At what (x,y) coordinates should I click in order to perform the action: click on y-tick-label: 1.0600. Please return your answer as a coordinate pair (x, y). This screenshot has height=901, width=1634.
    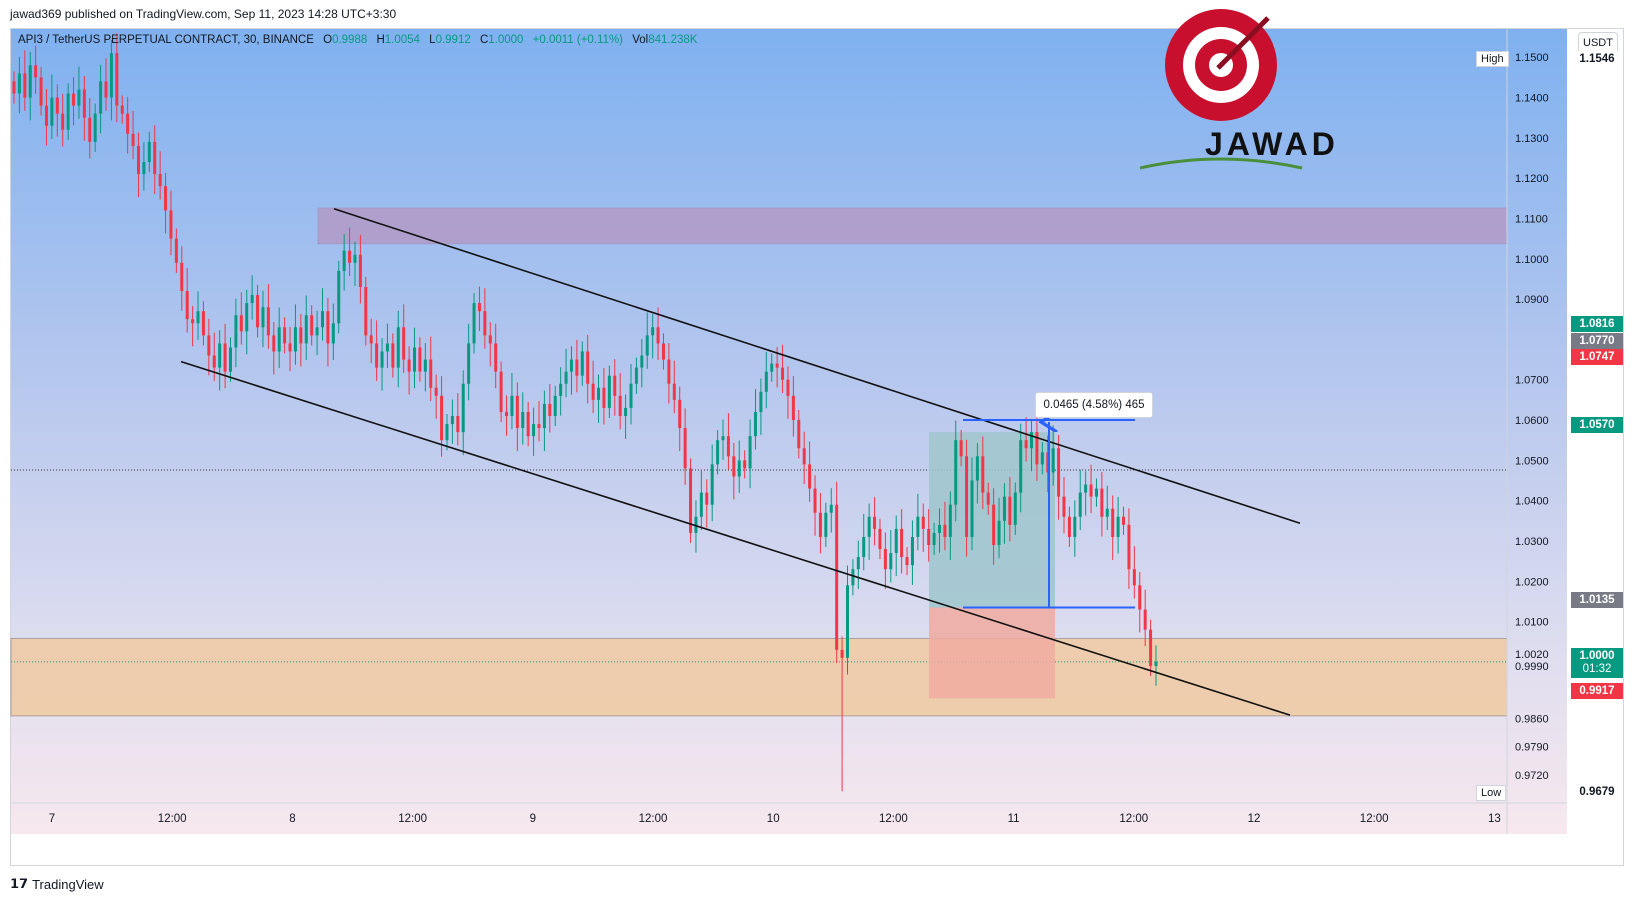
    Looking at the image, I should click on (1532, 421).